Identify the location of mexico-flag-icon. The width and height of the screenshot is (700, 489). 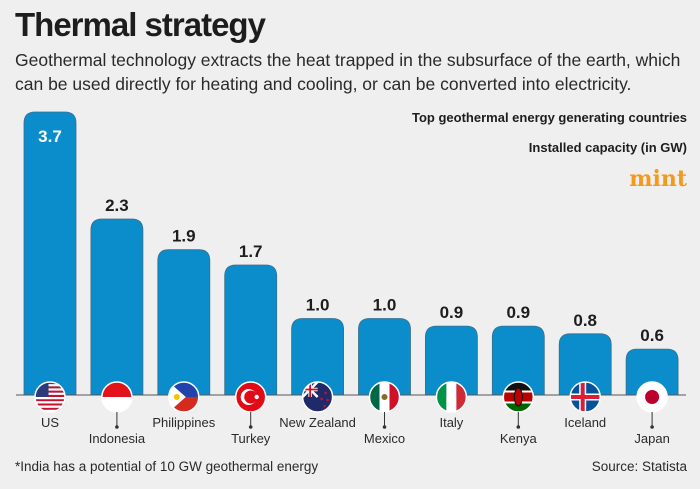
(384, 397).